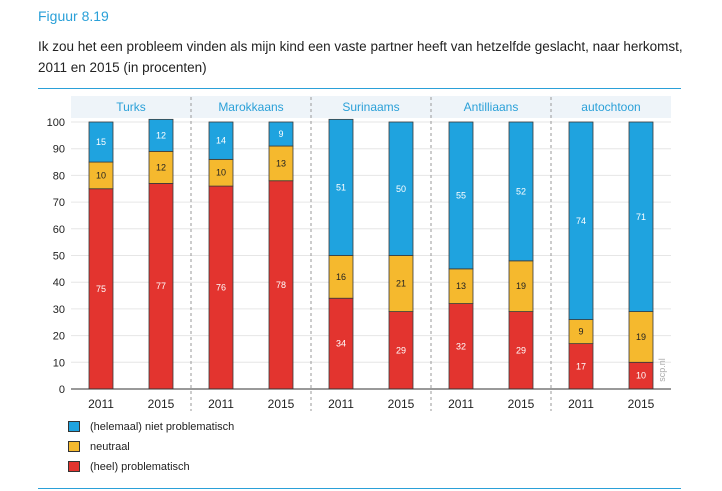 This screenshot has height=491, width=722. I want to click on y-tick-label: 40, so click(59, 283).